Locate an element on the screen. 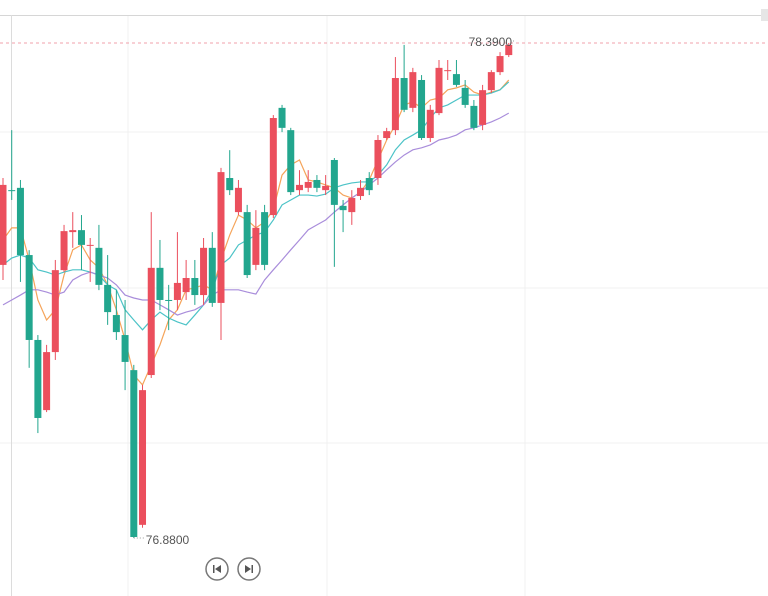 The width and height of the screenshot is (768, 596). next-button is located at coordinates (249, 569).